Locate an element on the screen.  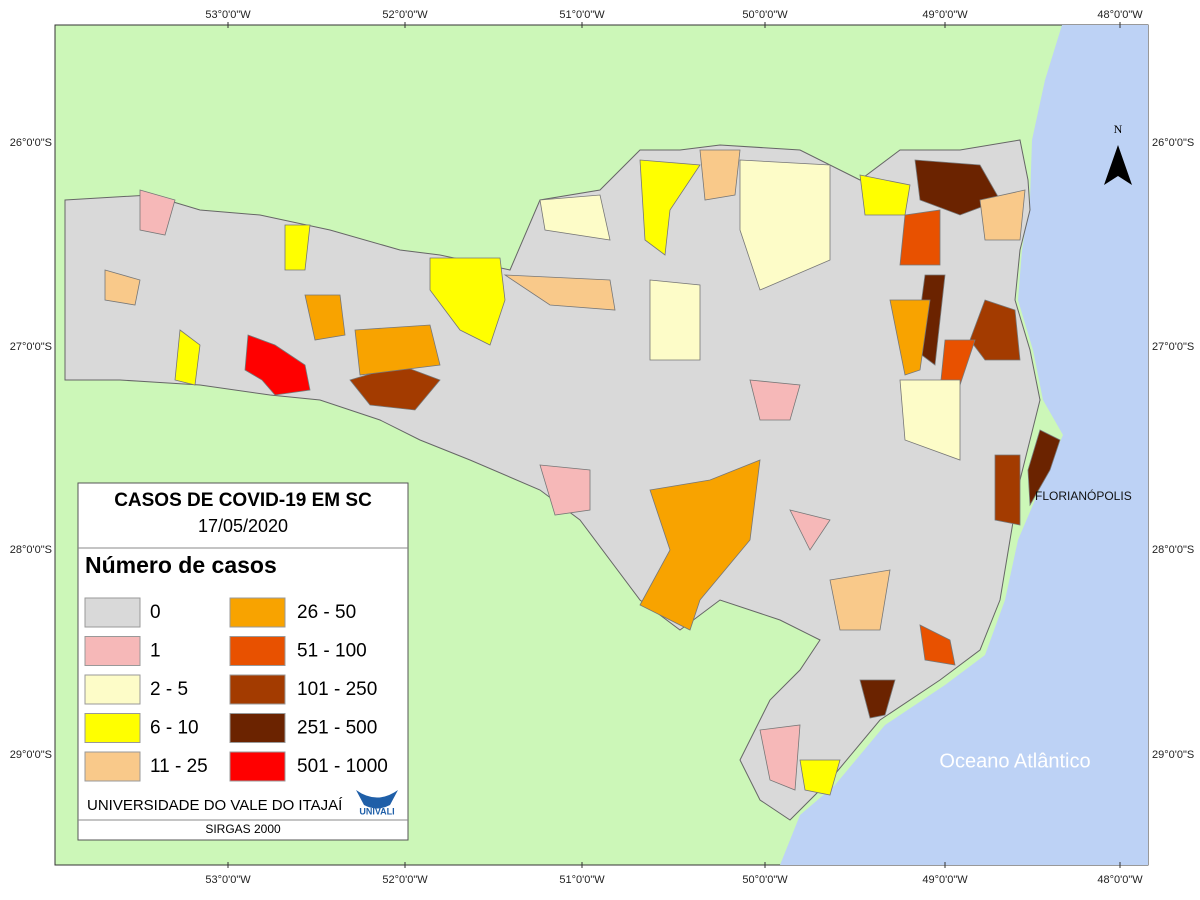
north-arrow is located at coordinates (1118, 165).